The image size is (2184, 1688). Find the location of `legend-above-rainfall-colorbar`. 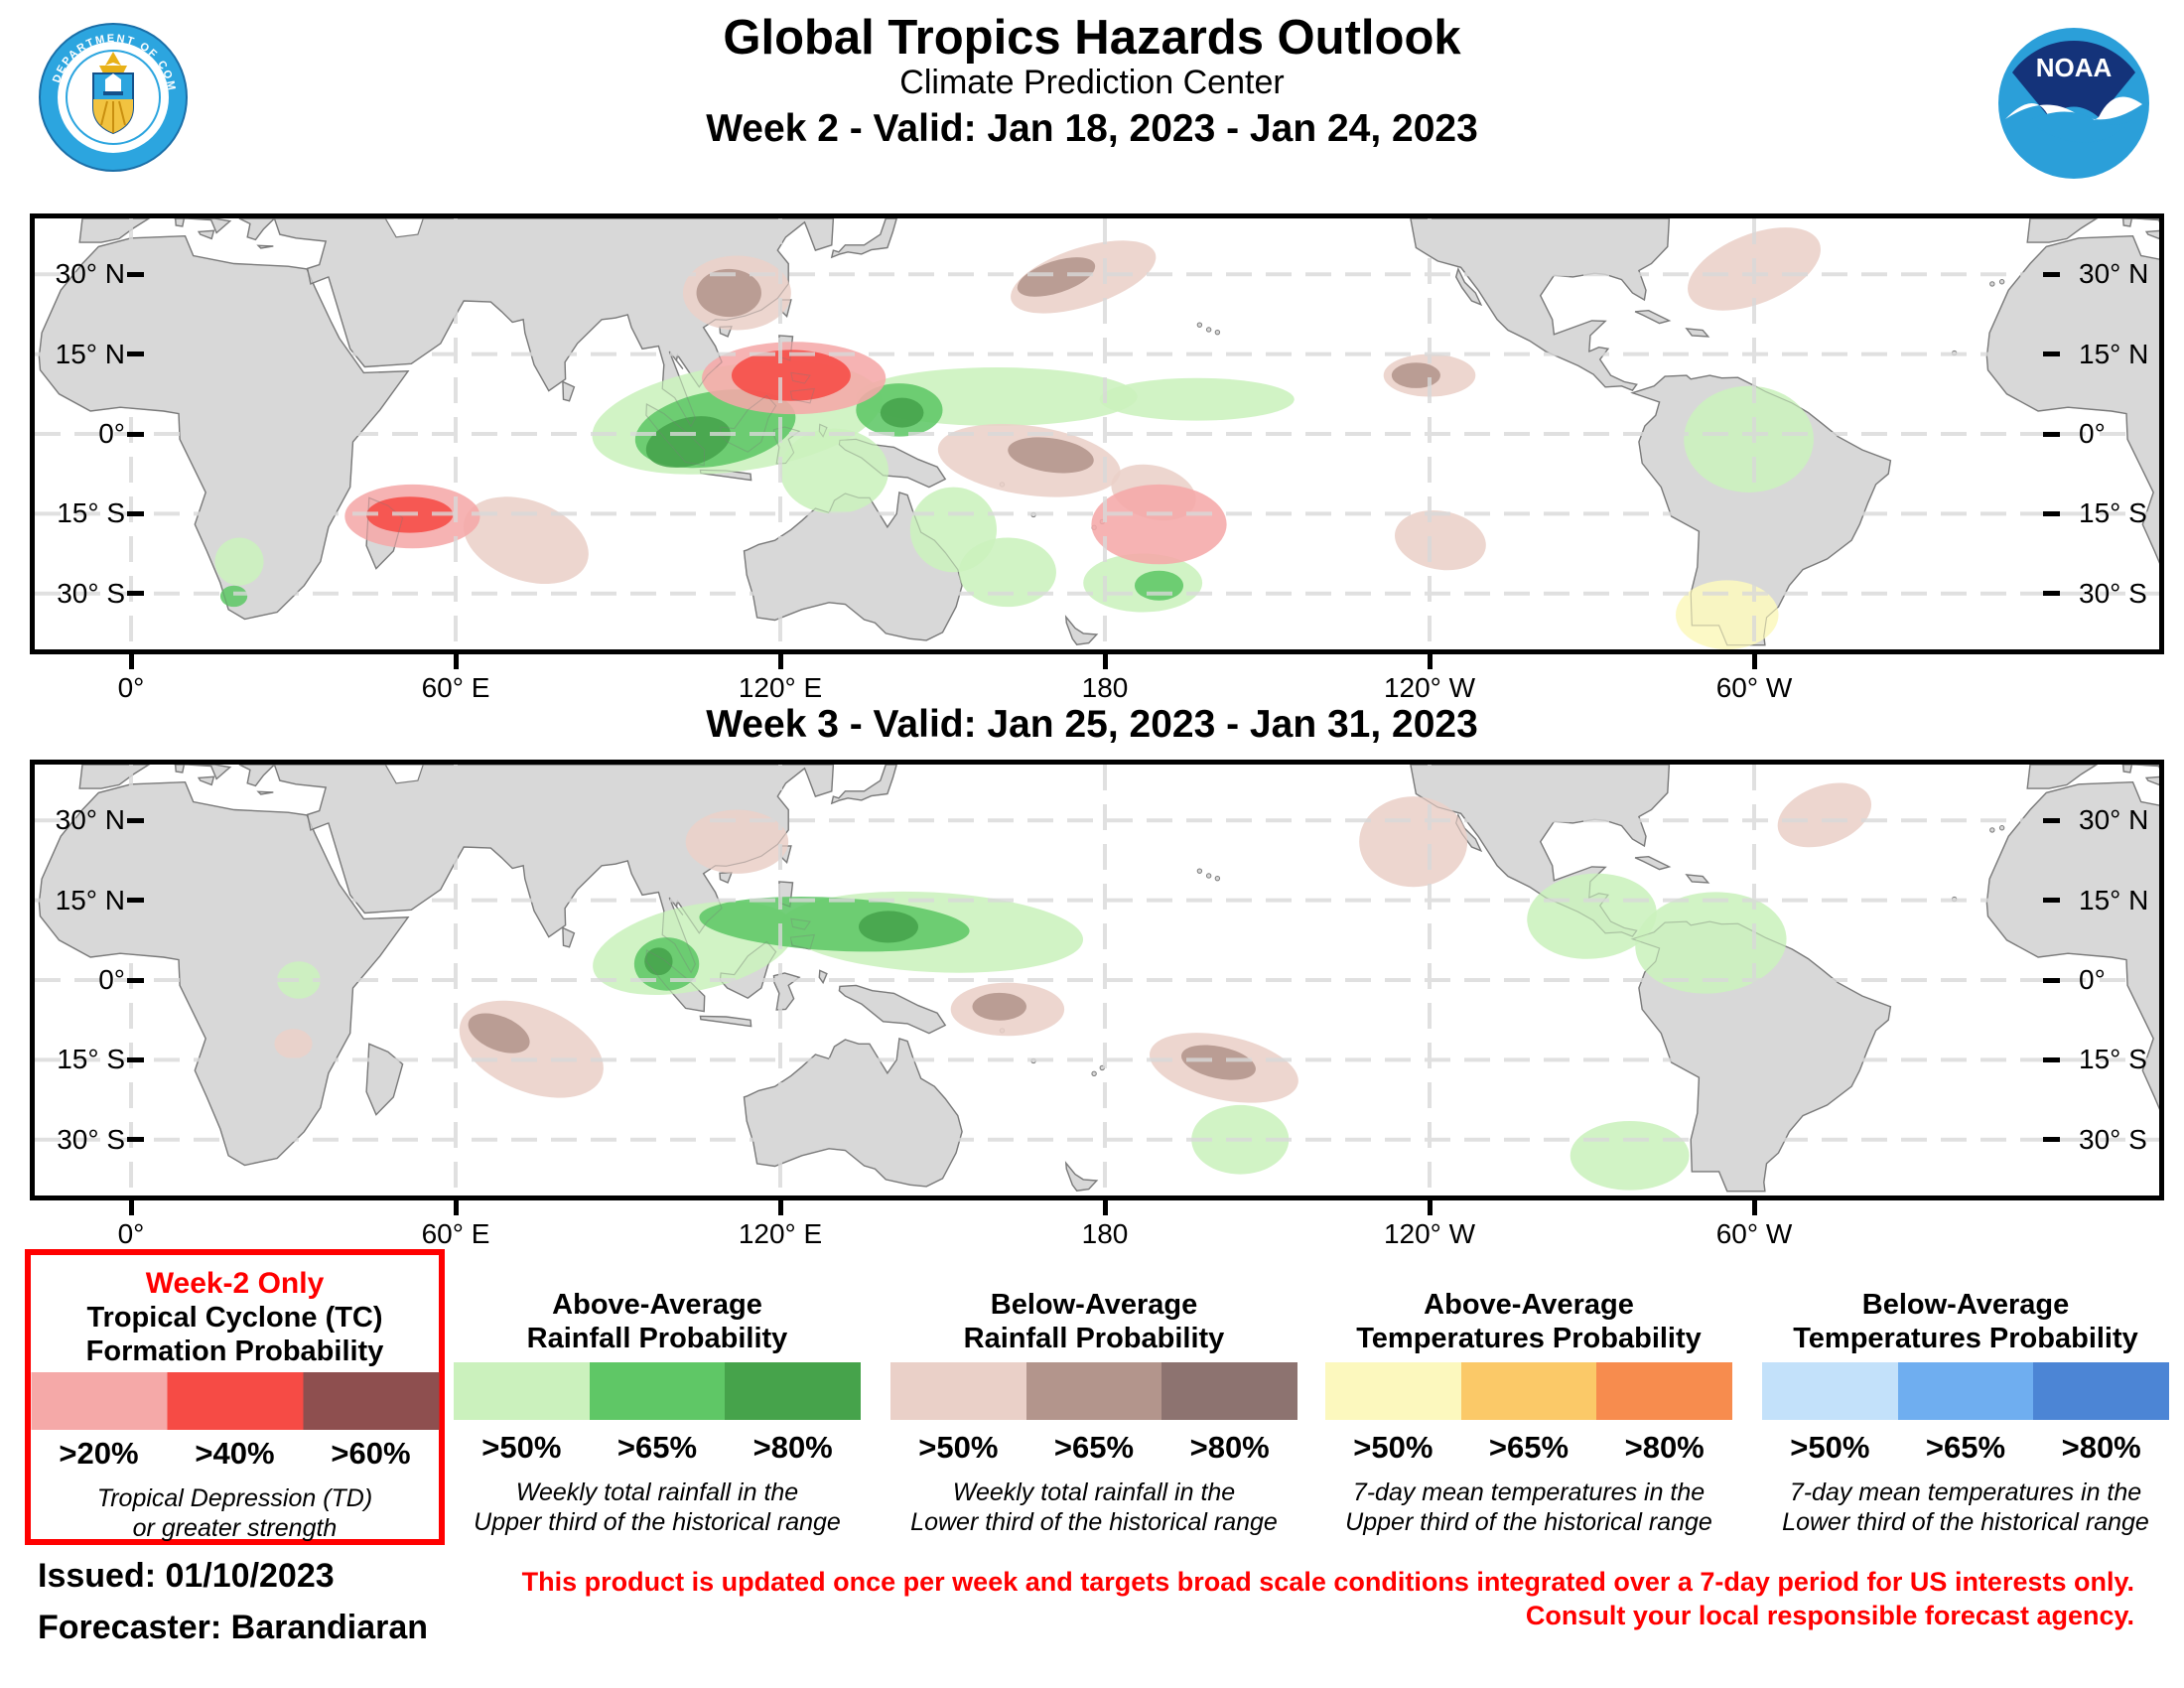

legend-above-rainfall-colorbar is located at coordinates (658, 1391).